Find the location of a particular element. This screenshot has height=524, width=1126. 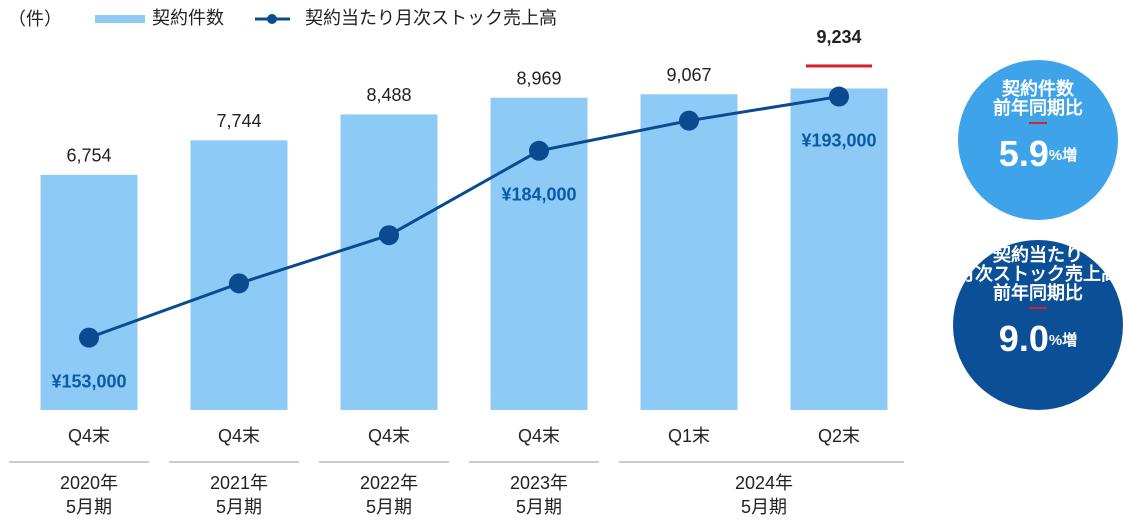

badge-number: 9.0 is located at coordinates (1024, 338).